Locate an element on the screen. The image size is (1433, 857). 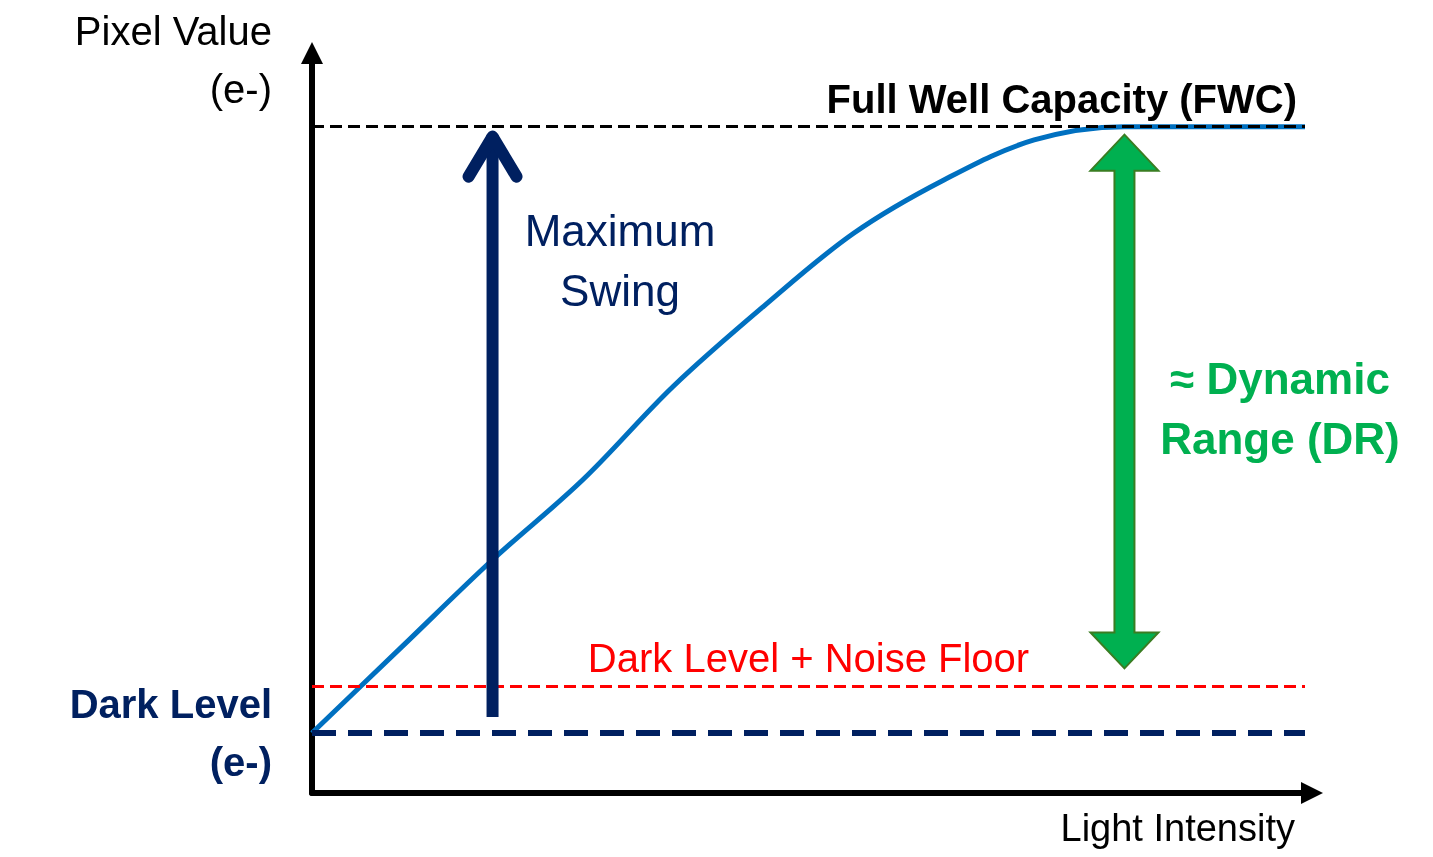
y-axis-title: Pixel Value (e-) is located at coordinates (173, 60).